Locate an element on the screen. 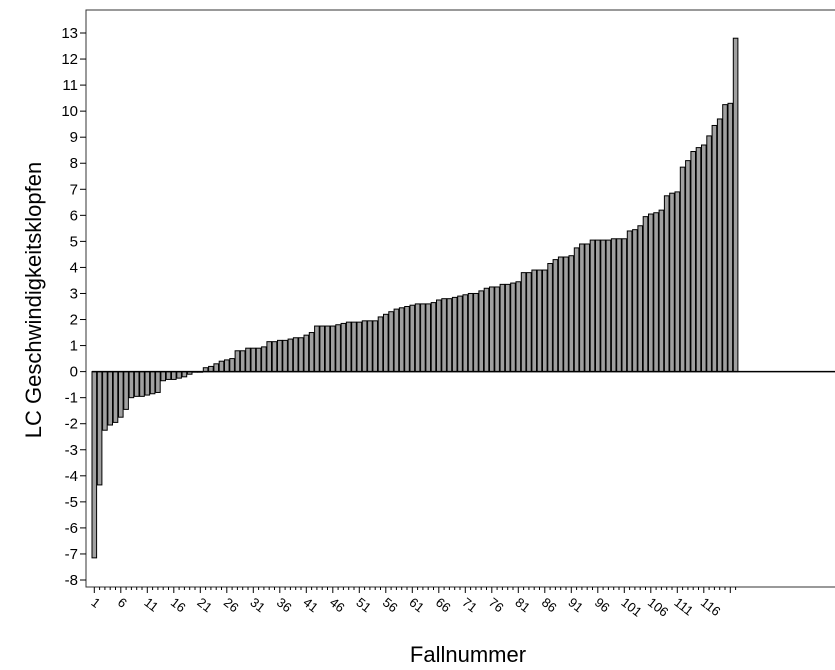 The image size is (835, 670). x-tick-label: 46 is located at coordinates (337, 605).